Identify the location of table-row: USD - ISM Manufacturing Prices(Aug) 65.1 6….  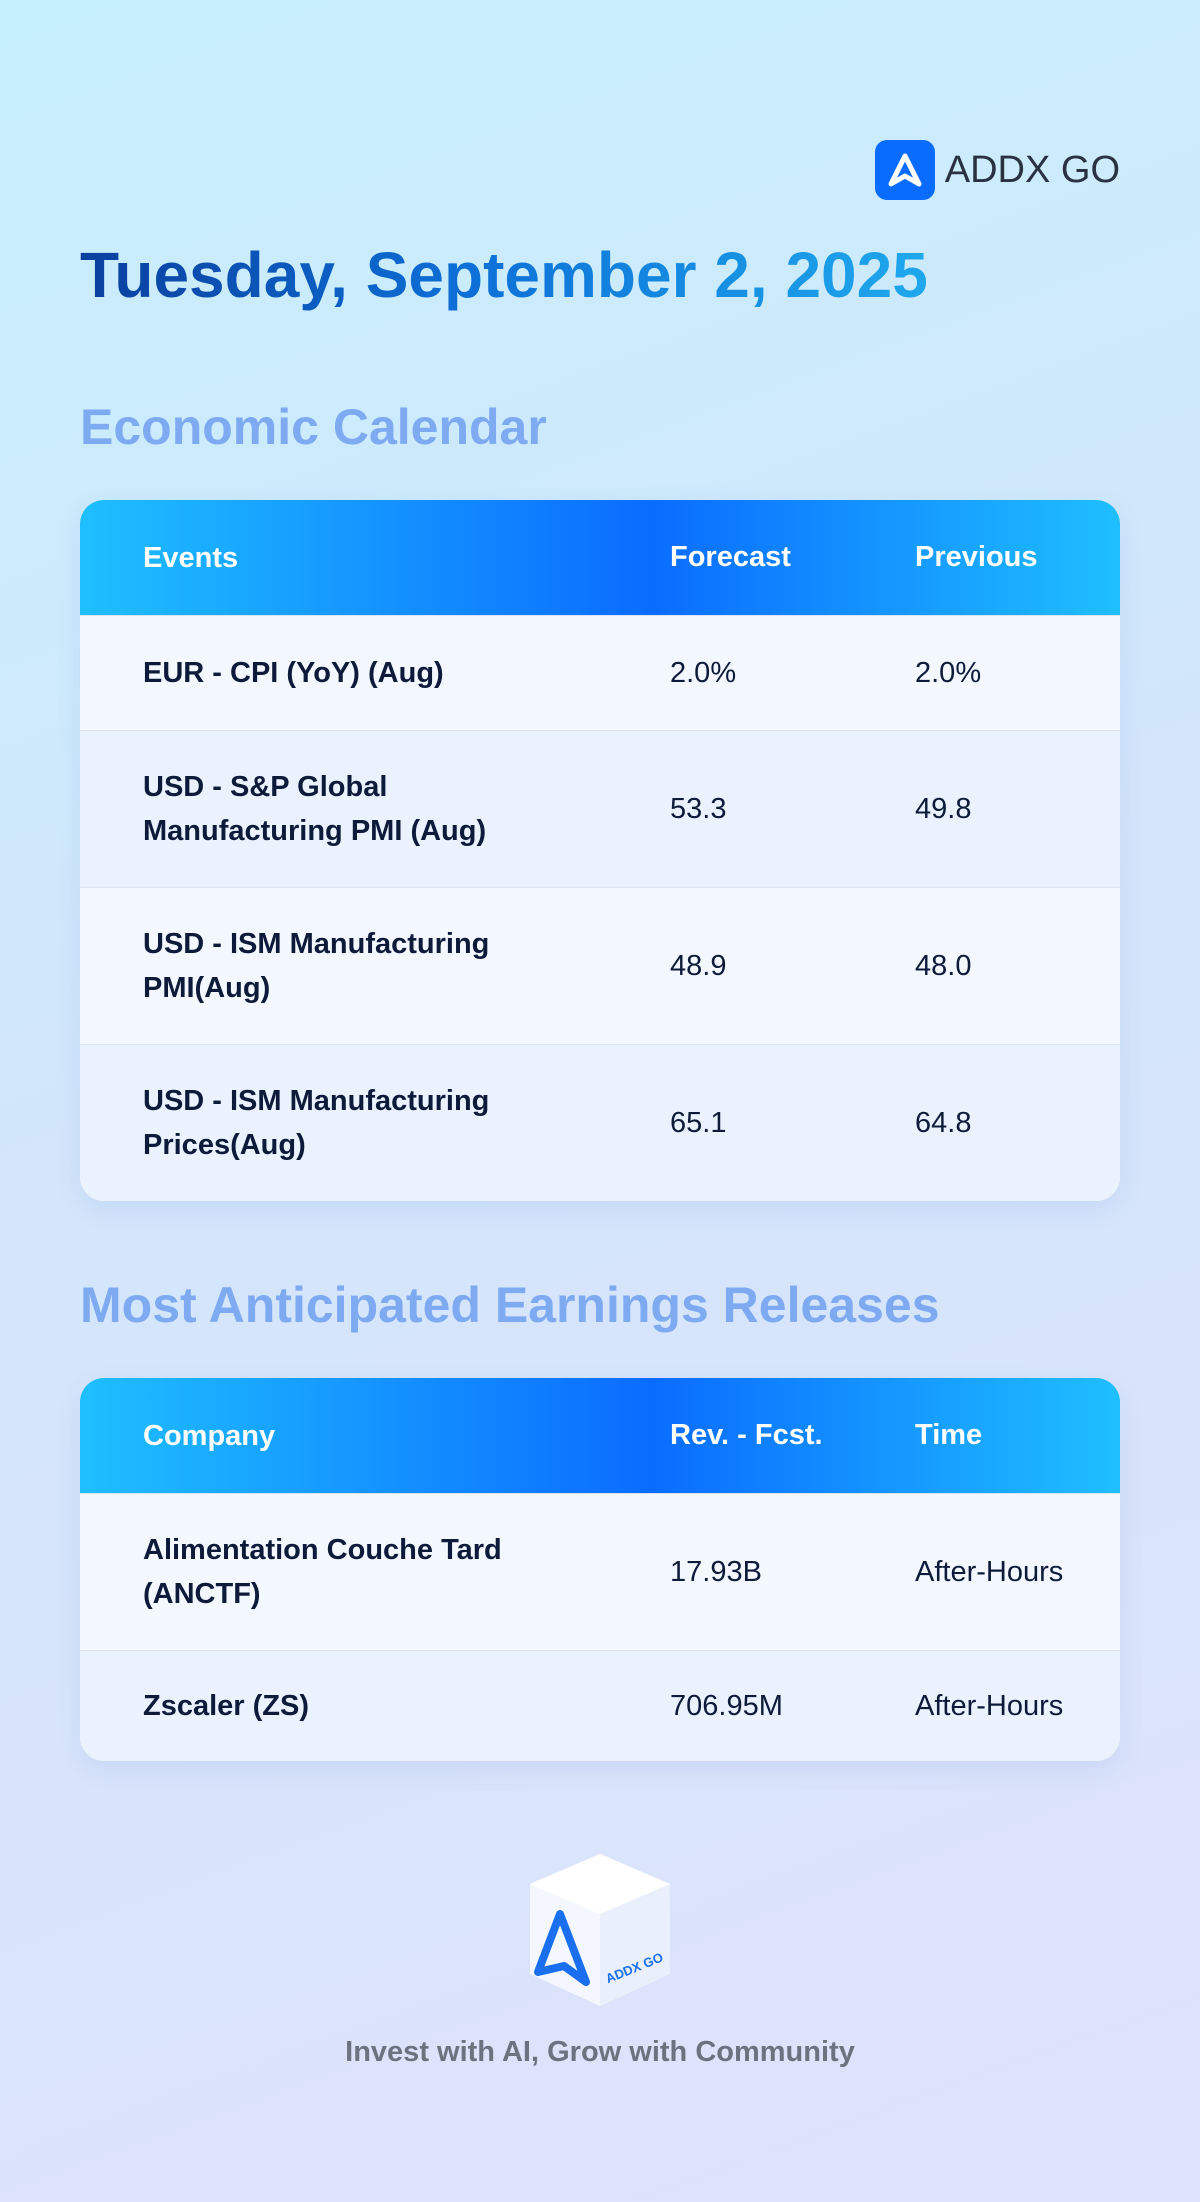
(600, 1122).